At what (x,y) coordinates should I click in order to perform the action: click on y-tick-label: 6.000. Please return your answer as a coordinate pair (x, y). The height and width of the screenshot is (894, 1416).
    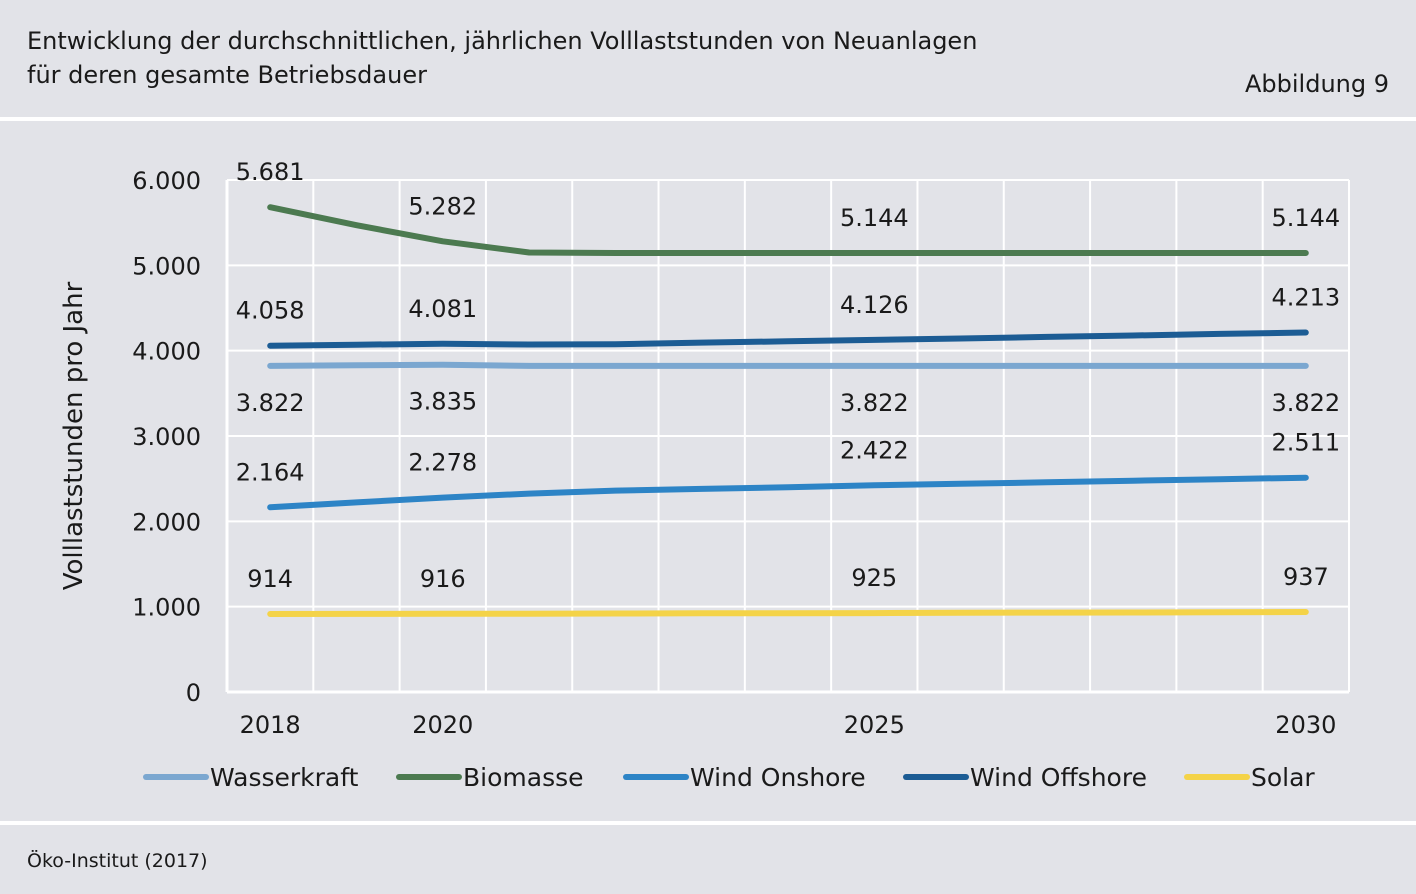
    Looking at the image, I should click on (166, 181).